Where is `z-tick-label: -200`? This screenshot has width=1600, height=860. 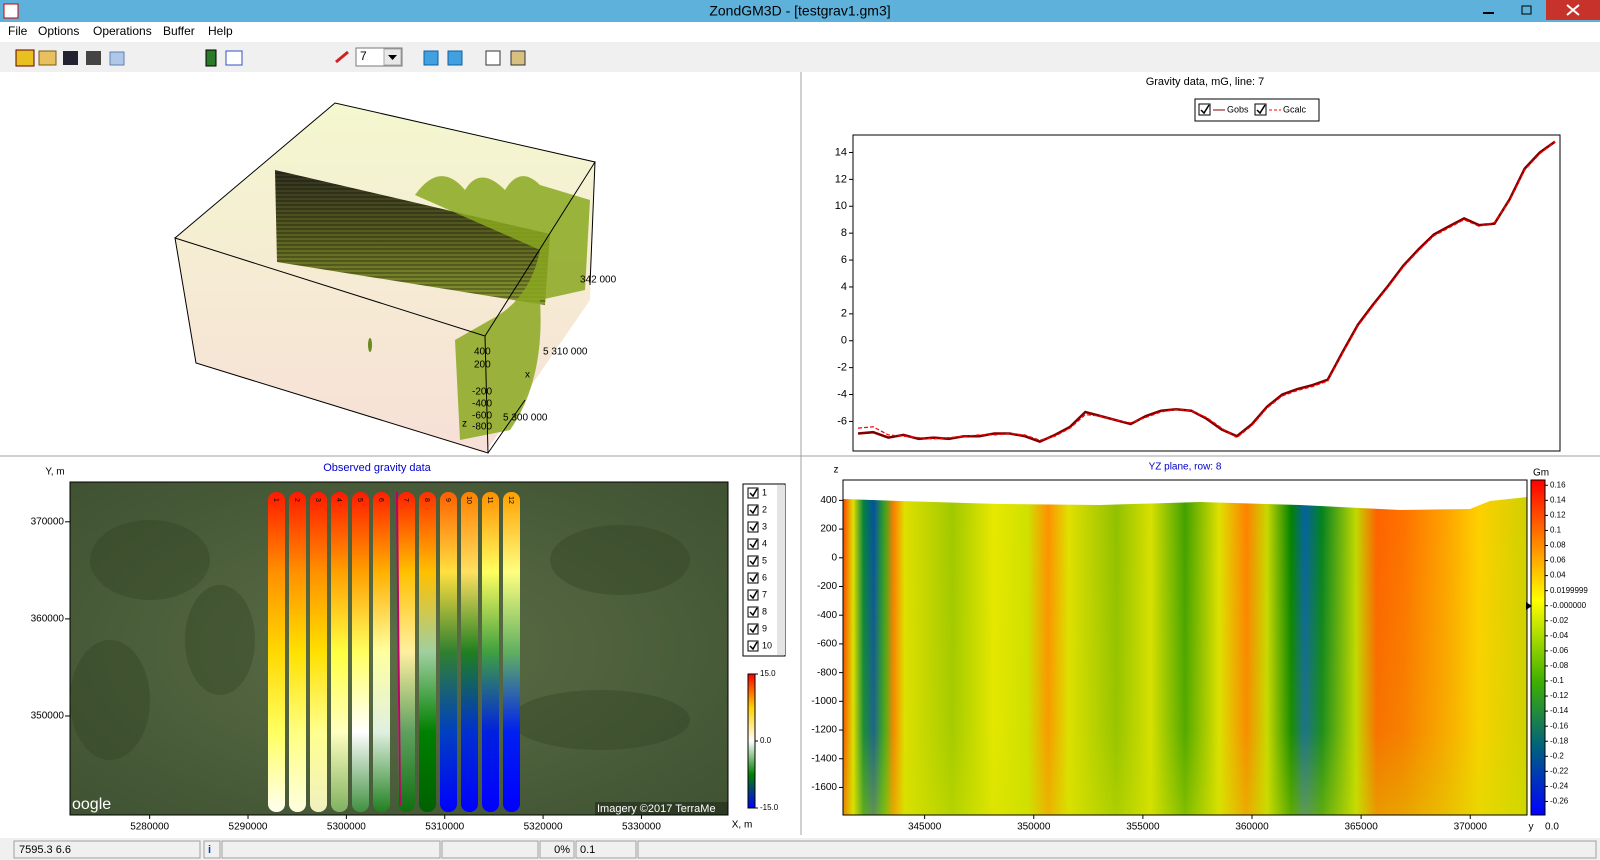 z-tick-label: -200 is located at coordinates (827, 586).